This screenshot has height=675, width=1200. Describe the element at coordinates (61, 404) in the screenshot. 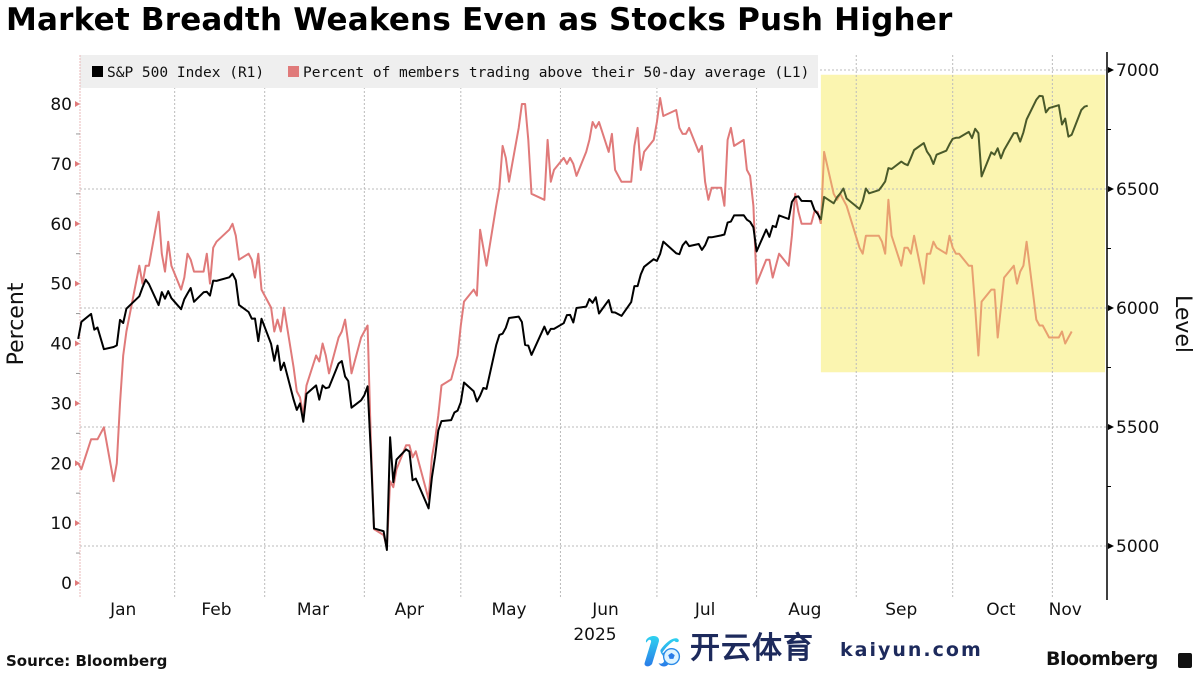

I see `left-axis-tick-label: 30` at that location.